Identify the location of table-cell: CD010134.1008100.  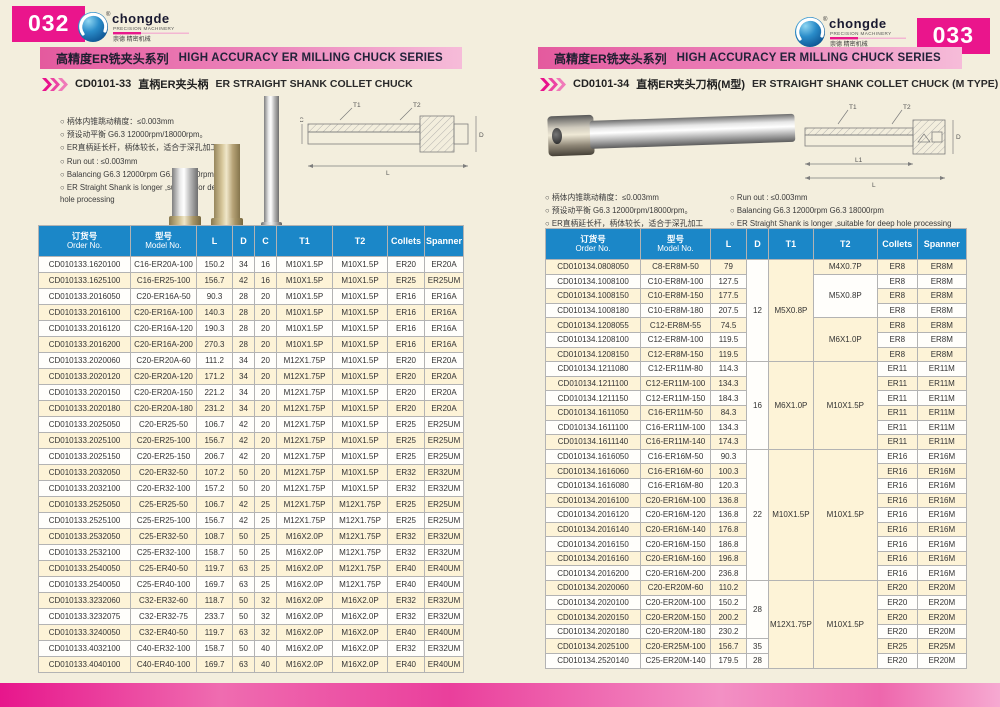
(593, 281).